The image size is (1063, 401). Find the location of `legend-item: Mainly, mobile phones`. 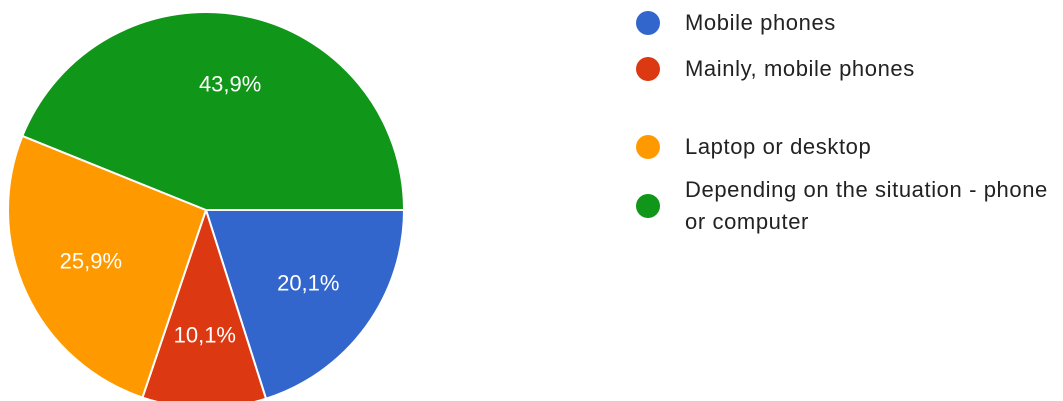

legend-item: Mainly, mobile phones is located at coordinates (845, 69).